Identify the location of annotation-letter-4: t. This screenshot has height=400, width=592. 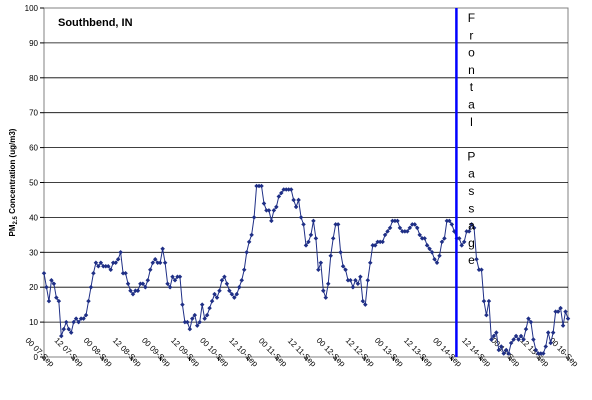
(472, 87).